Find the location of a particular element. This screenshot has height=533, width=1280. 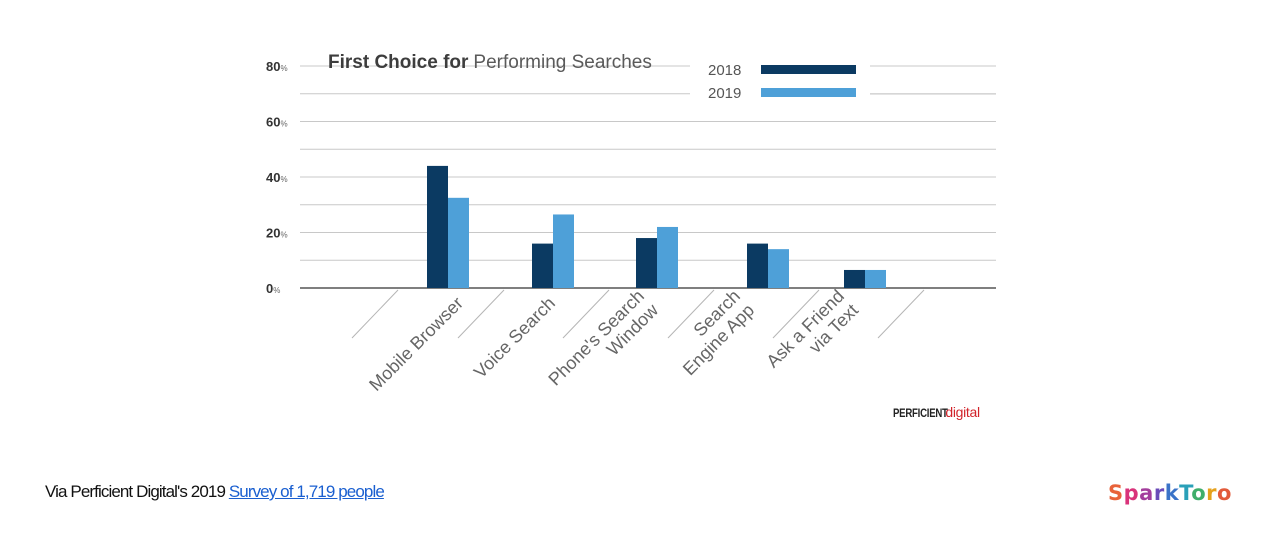

category-label: Voice Search is located at coordinates (514, 337).